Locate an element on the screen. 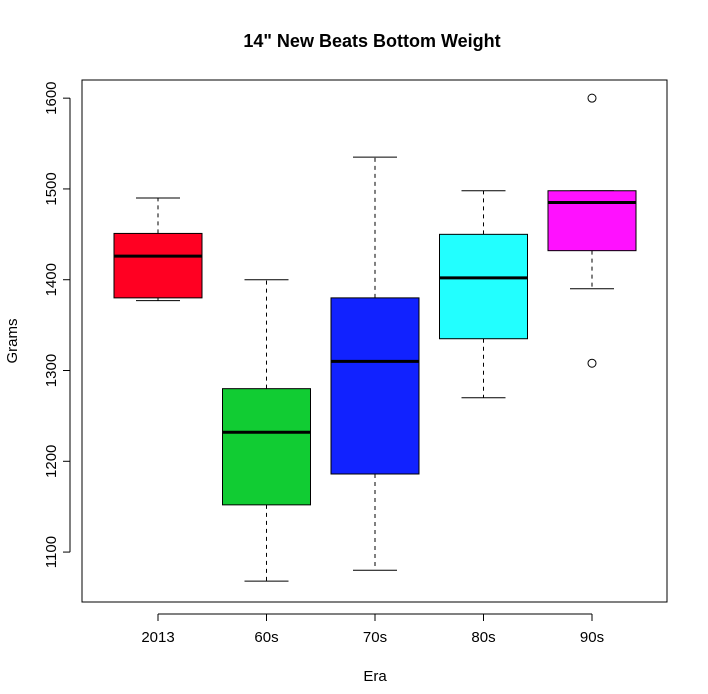 The image size is (708, 694). y-tick-label: 1500 is located at coordinates (51, 188).